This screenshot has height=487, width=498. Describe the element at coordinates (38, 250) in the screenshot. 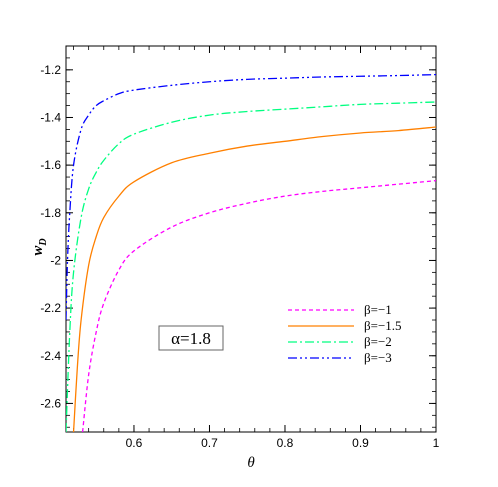

I see `y-axis-label-main: w` at that location.